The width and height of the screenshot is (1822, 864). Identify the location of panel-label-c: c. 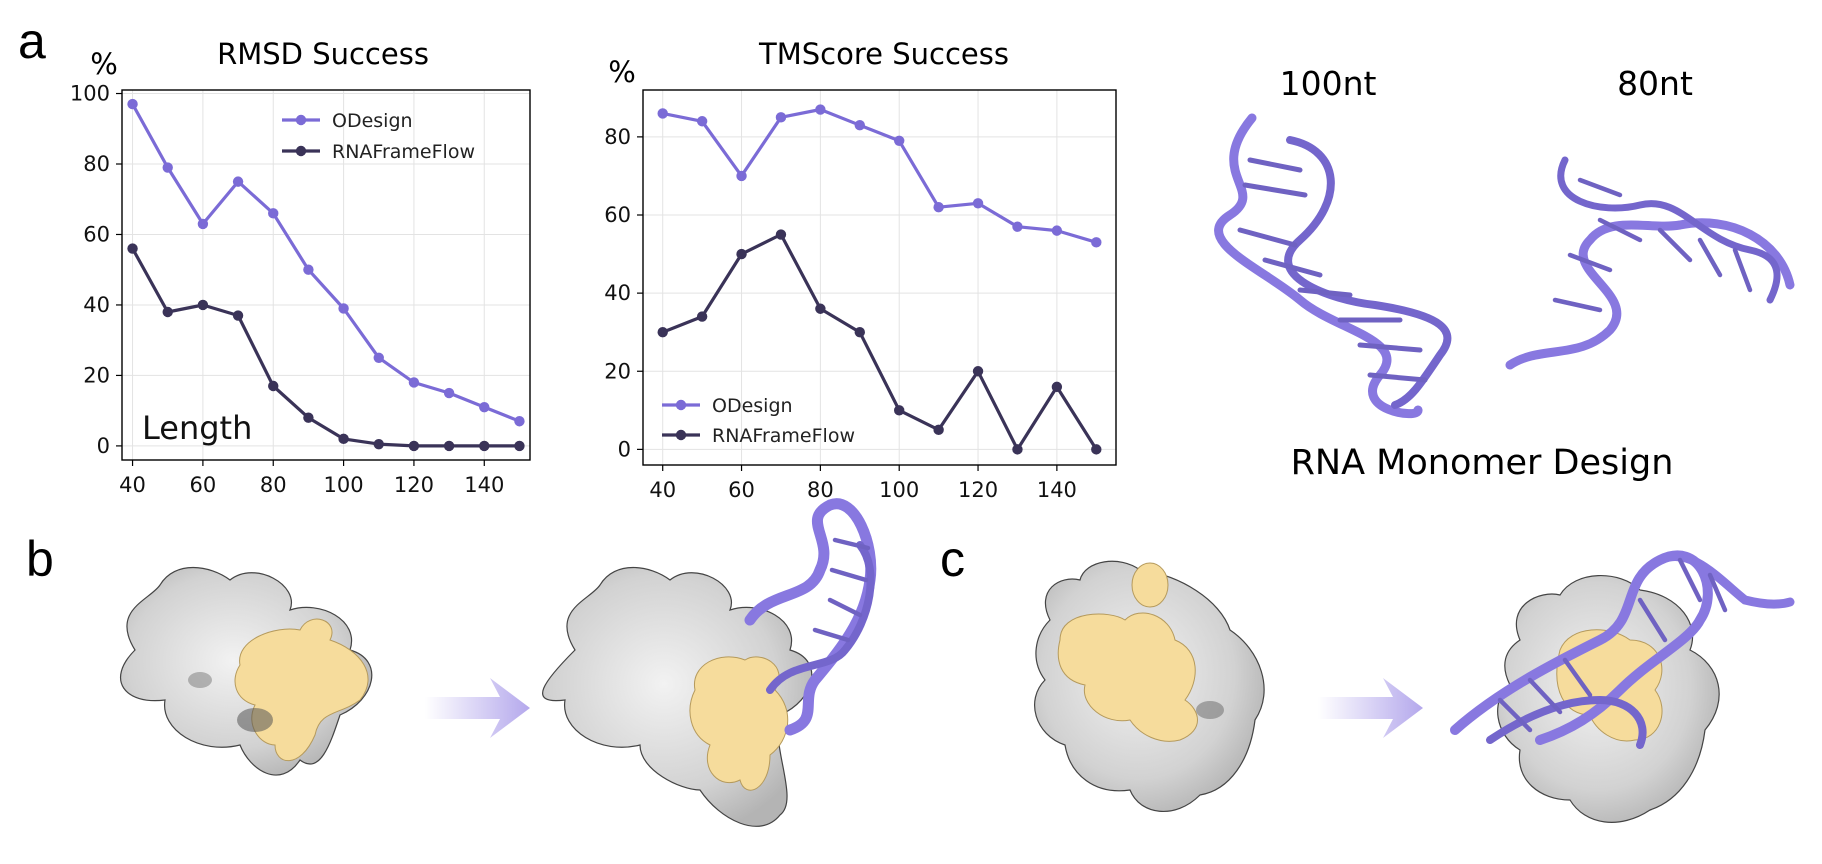
(952, 559).